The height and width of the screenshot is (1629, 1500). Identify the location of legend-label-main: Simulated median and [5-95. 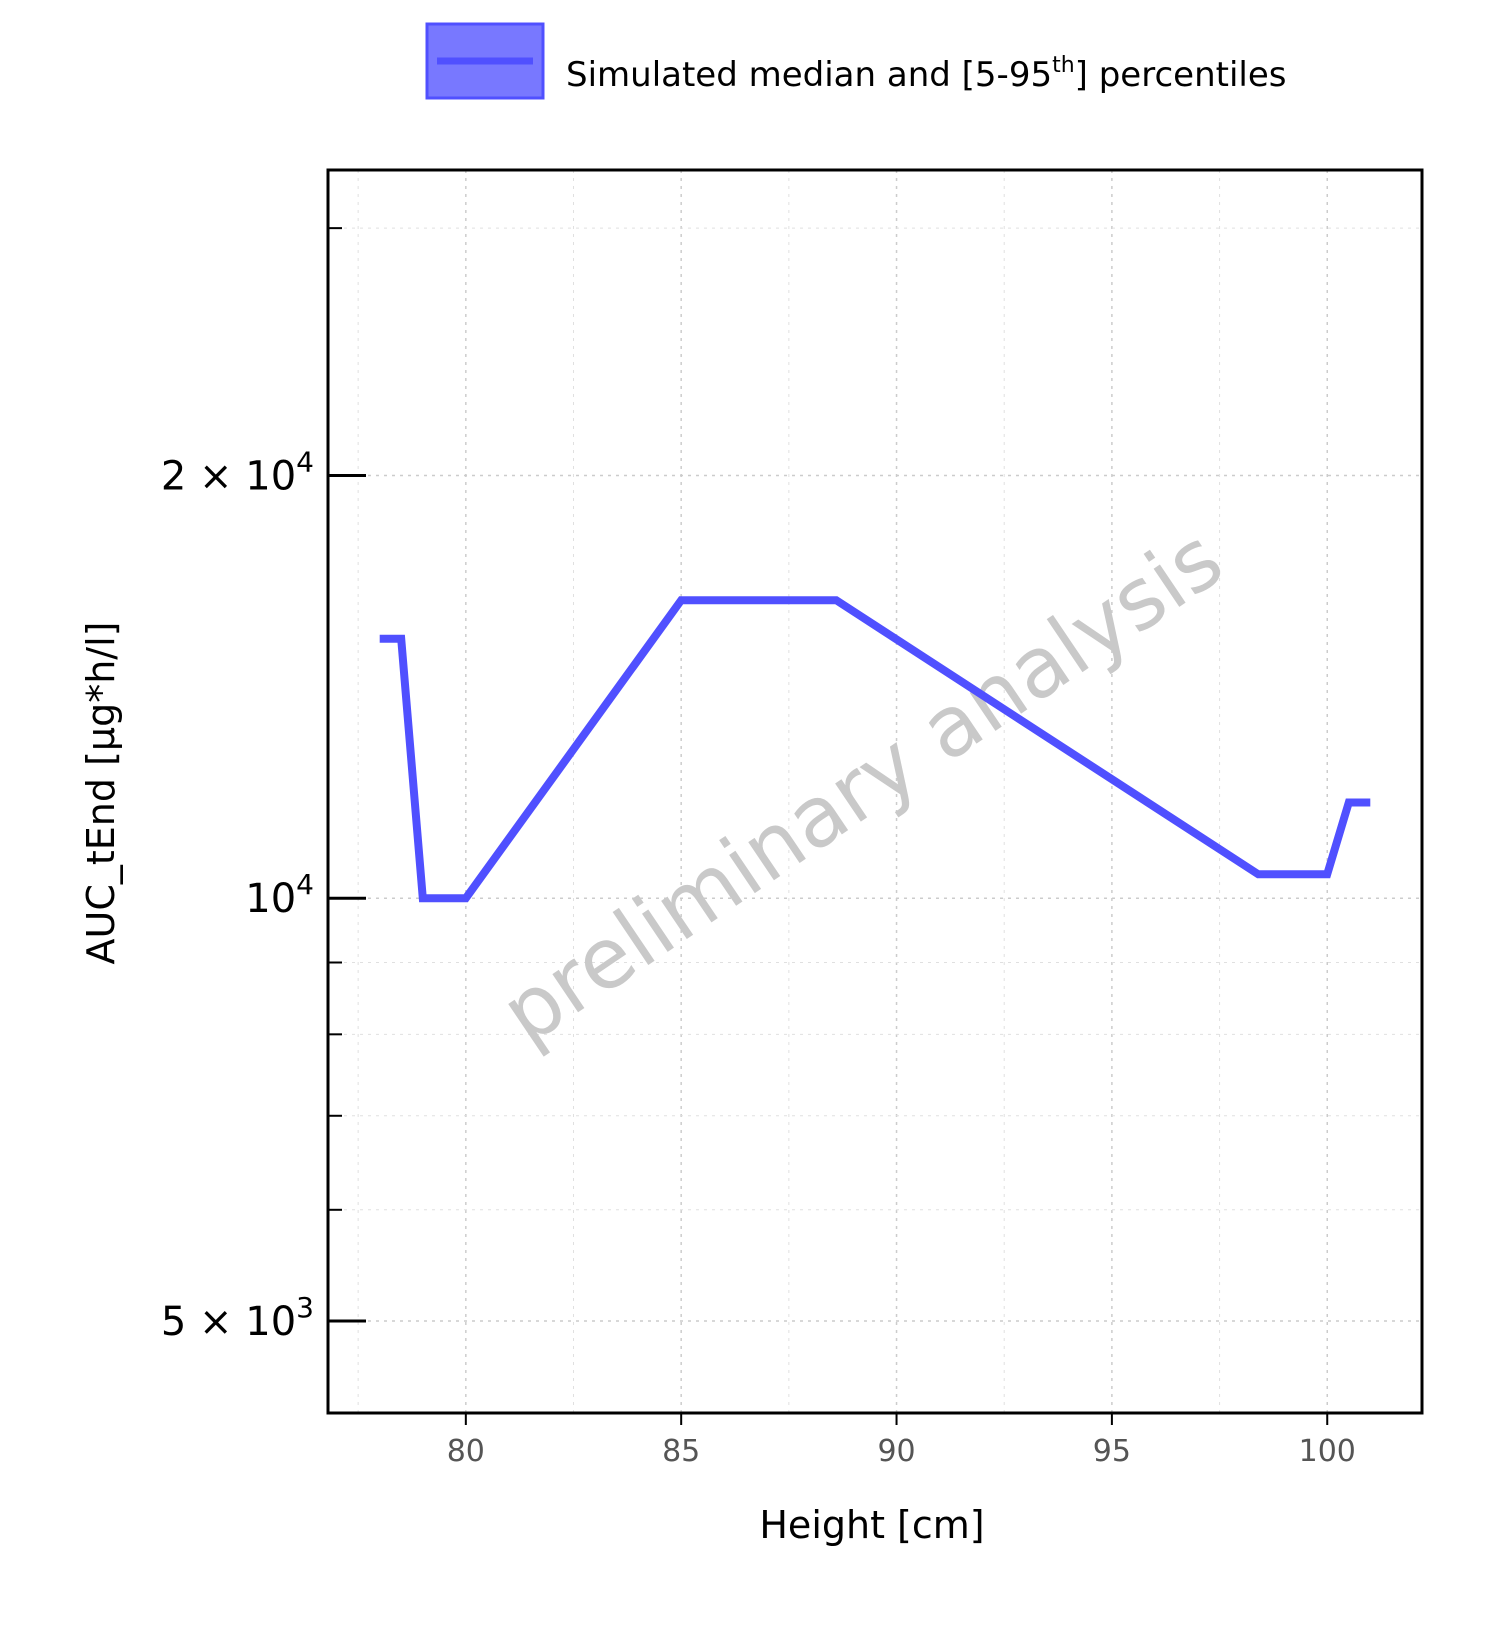
(809, 75).